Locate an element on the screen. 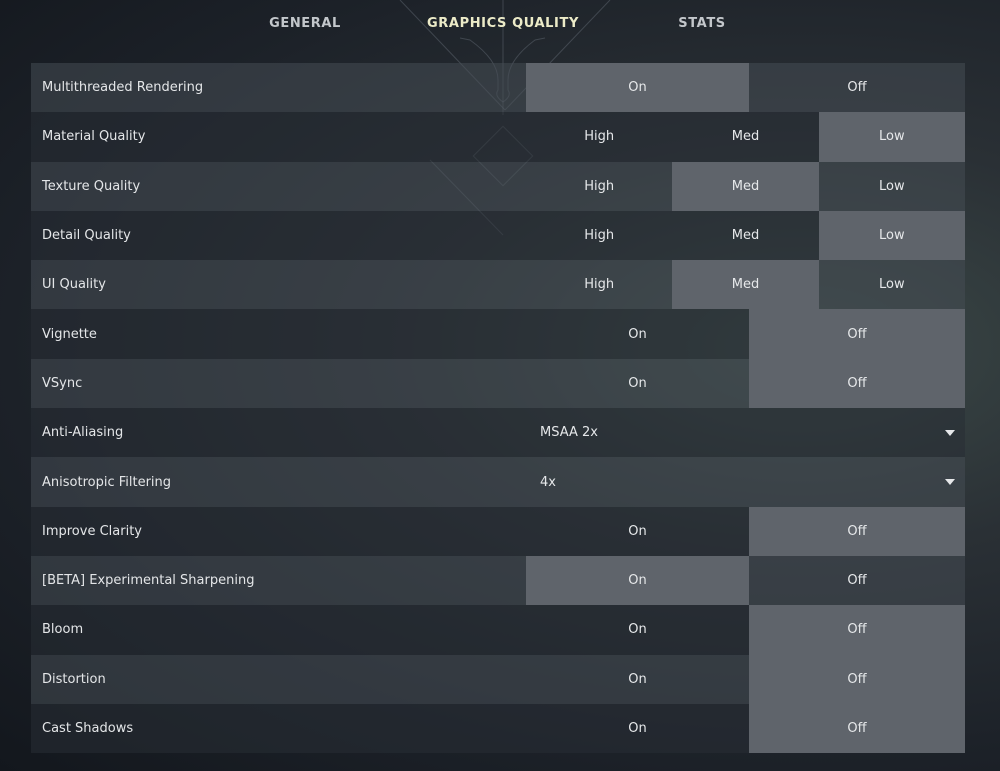 The height and width of the screenshot is (771, 1000). setting-label: Distortion is located at coordinates (74, 679).